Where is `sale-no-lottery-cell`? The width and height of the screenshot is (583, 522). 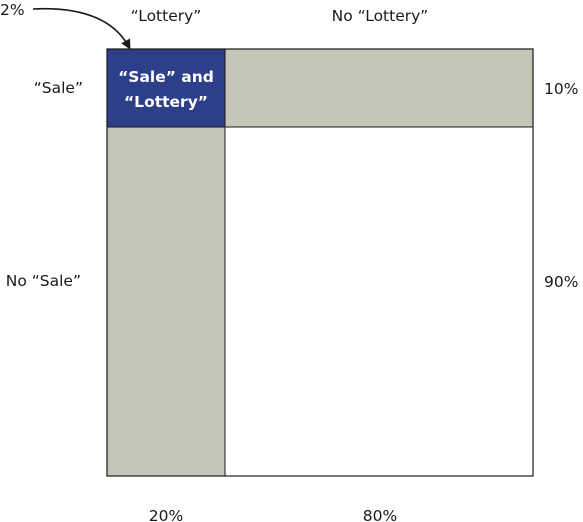
sale-no-lottery-cell is located at coordinates (379, 88).